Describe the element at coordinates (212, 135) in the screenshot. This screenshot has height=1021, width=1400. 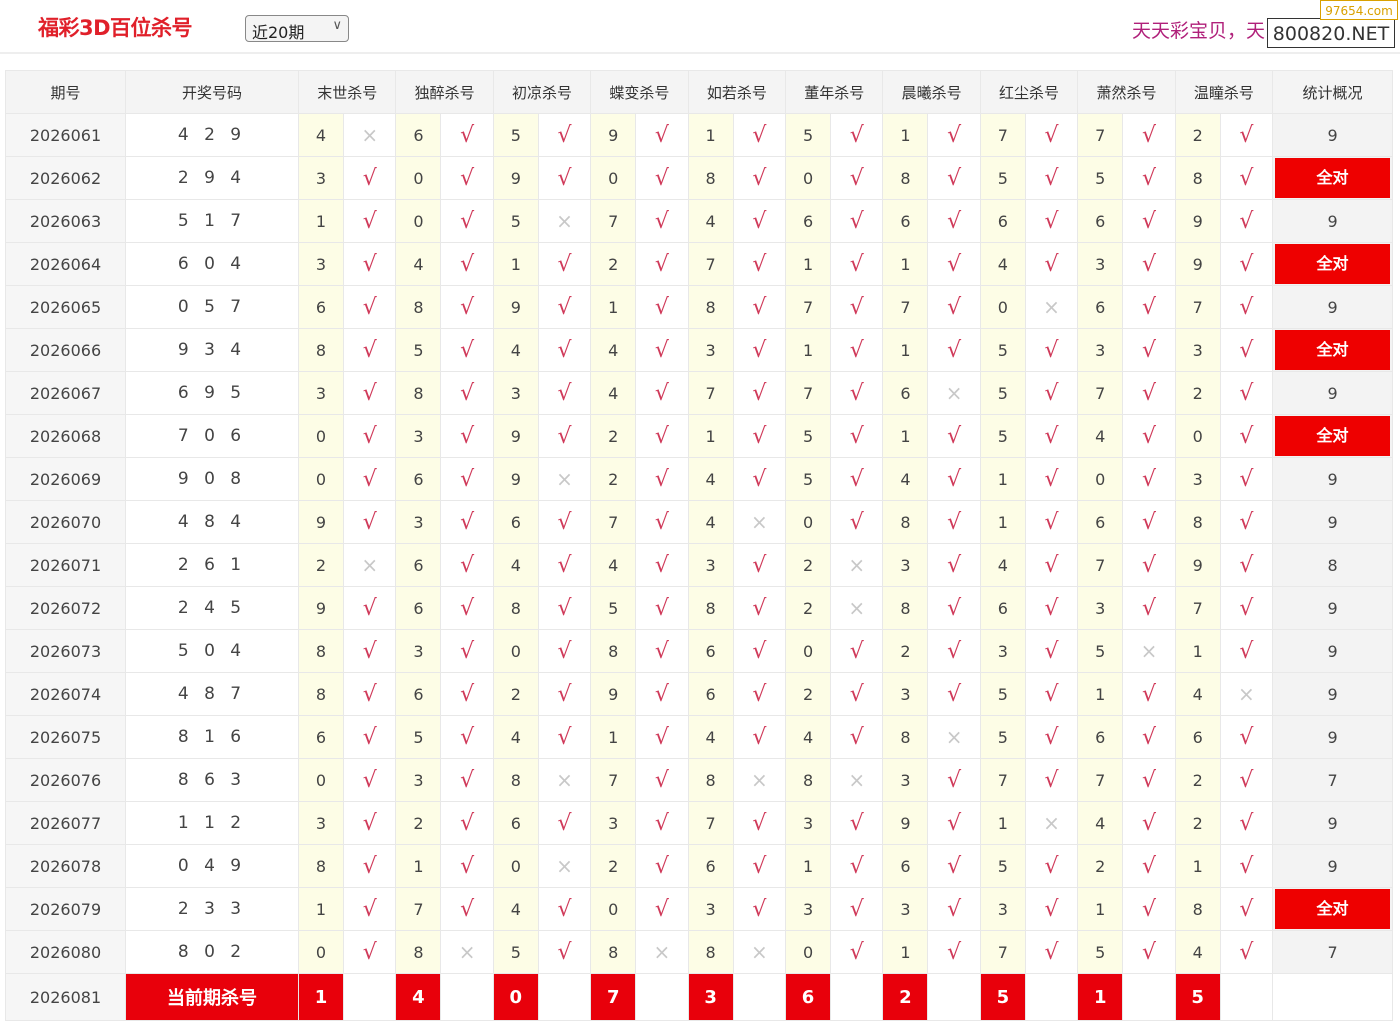
I see `draw-number-cell: 4 2 9` at that location.